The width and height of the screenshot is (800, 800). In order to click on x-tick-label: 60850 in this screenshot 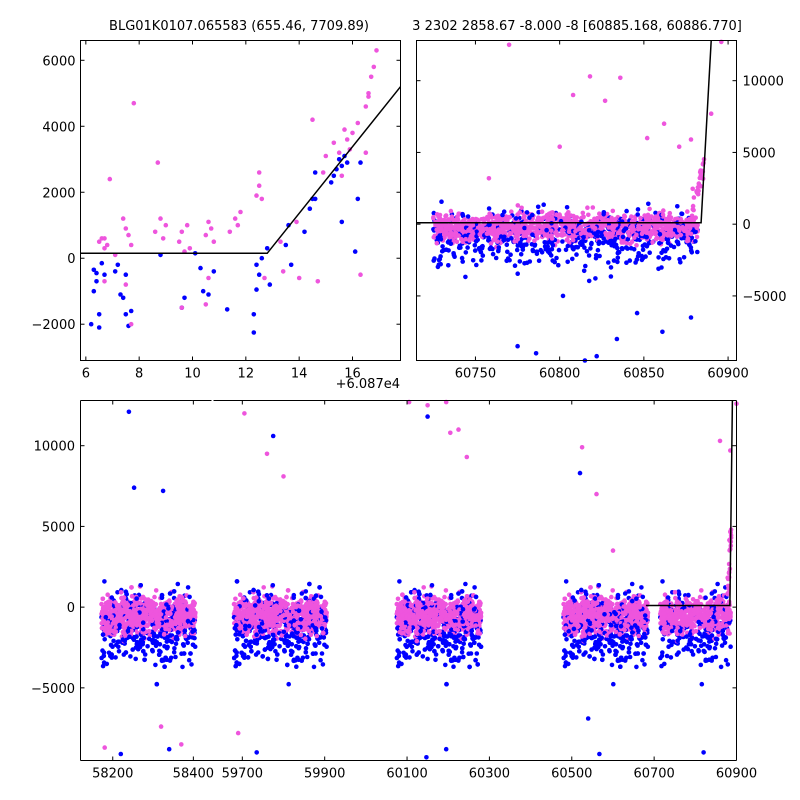, I will do `click(643, 374)`.